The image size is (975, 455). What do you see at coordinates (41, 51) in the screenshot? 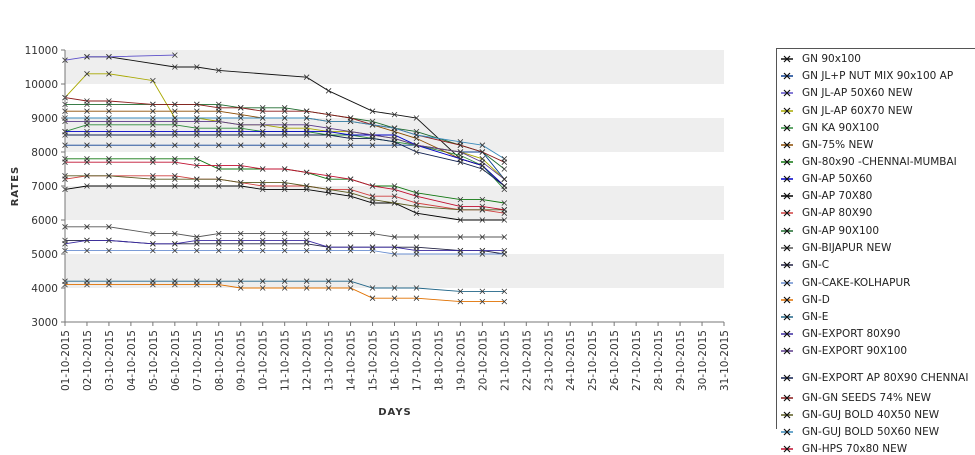
I see `y-tick-label: 11000` at bounding box center [41, 51].